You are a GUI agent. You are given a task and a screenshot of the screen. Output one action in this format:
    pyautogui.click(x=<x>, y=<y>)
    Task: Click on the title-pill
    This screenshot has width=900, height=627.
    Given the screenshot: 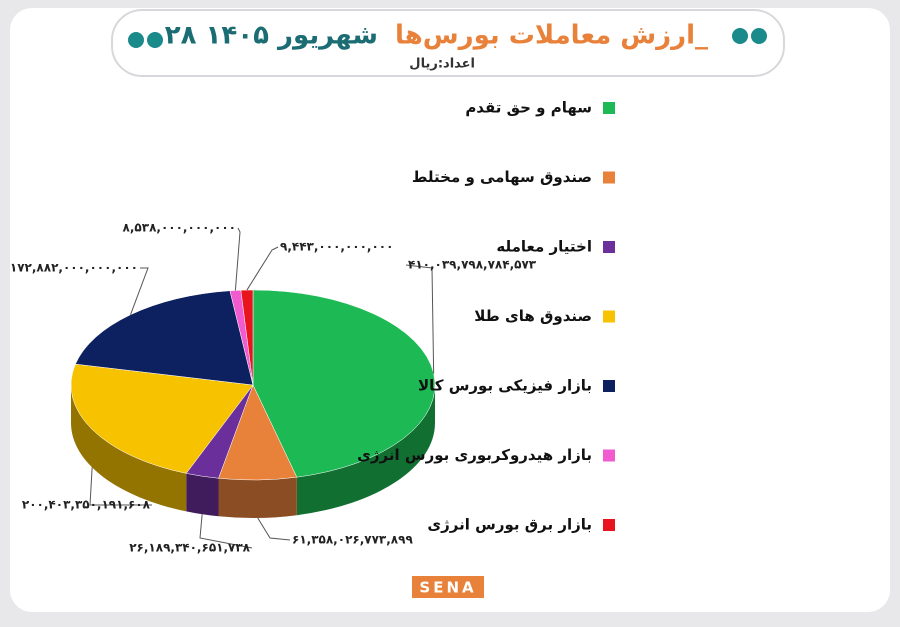 What is the action you would take?
    pyautogui.click(x=448, y=43)
    